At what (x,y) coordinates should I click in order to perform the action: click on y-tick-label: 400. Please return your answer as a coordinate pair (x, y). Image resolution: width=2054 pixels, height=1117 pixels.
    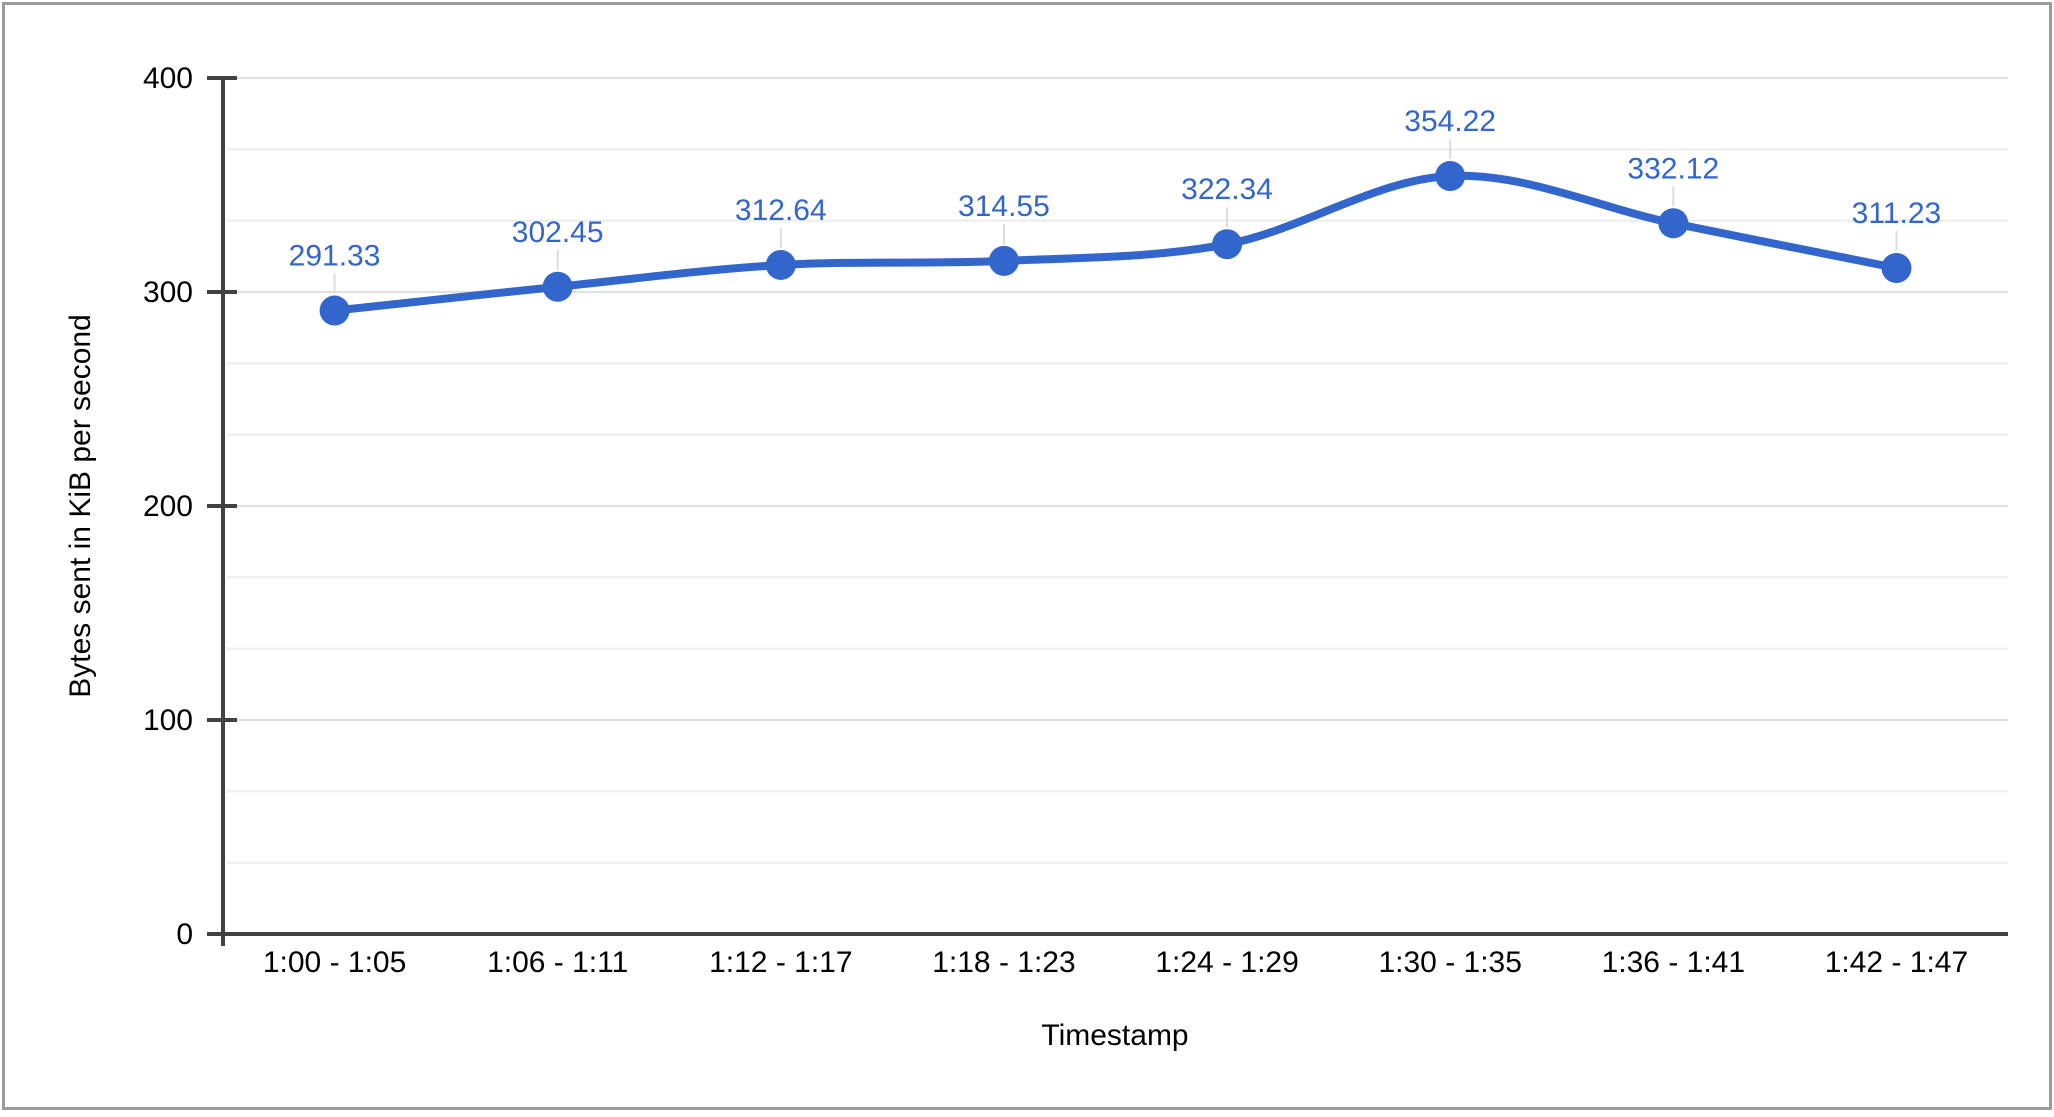
    Looking at the image, I should click on (168, 78).